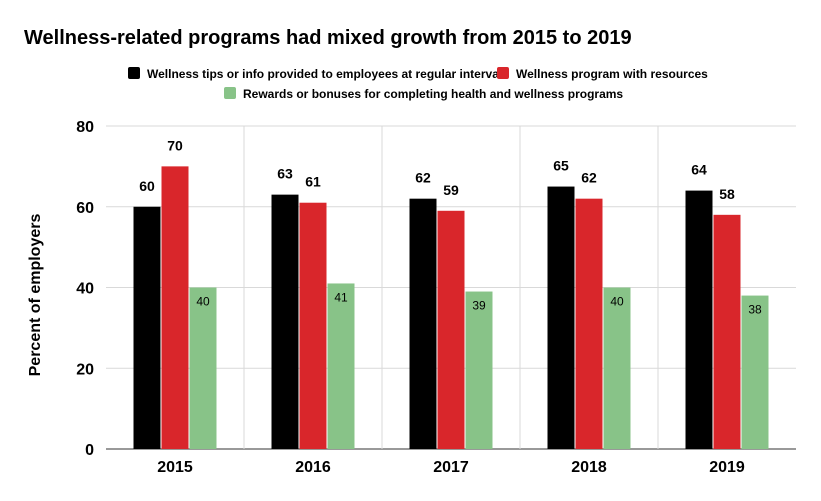 The height and width of the screenshot is (501, 821). I want to click on data-label-series-3-2019: 38, so click(755, 310).